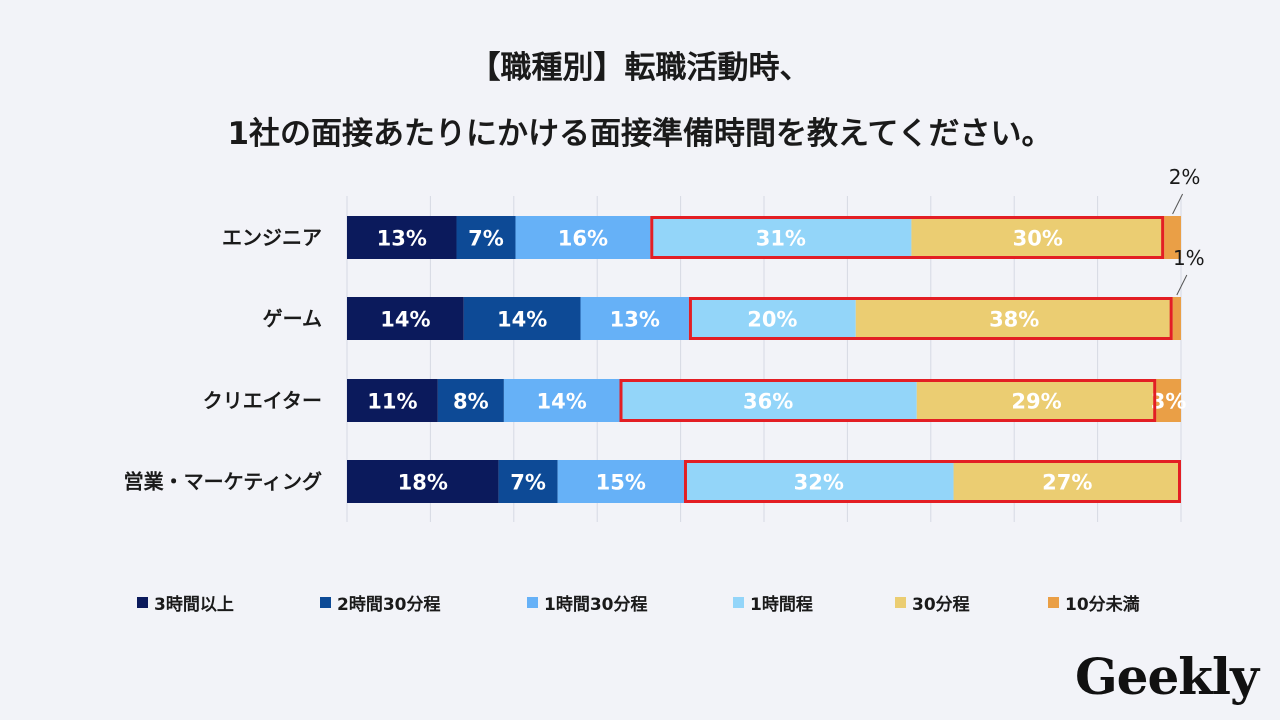  I want to click on chart-title-line-1: 【職種別】転職活動時、, so click(640, 68).